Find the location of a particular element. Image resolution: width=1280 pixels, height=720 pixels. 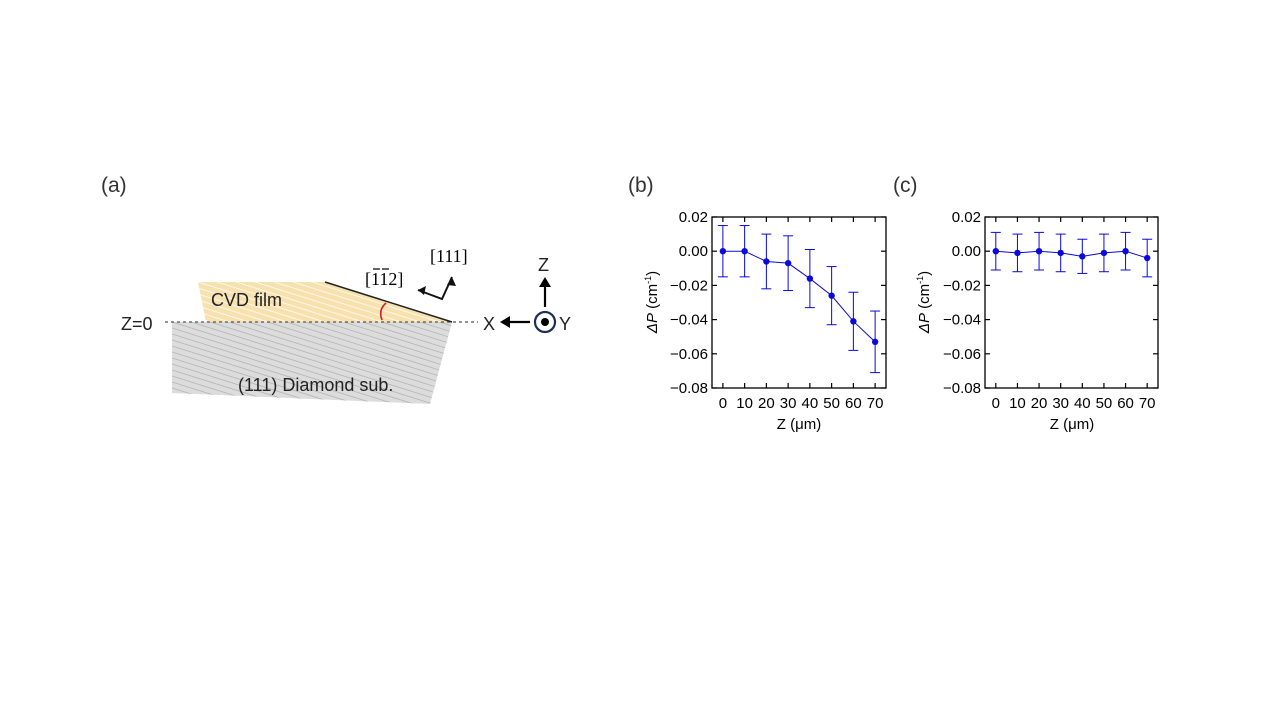

direction-normal-label: [111] is located at coordinates (449, 256).